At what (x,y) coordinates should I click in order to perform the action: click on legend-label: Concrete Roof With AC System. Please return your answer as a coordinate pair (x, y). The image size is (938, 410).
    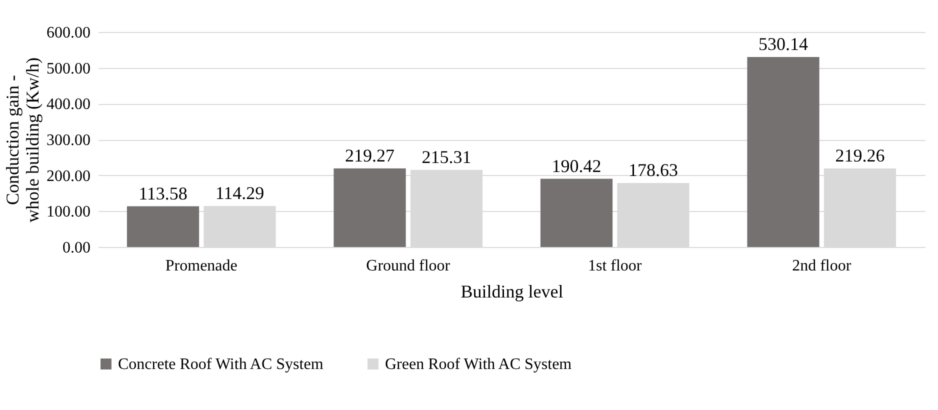
    Looking at the image, I should click on (221, 364).